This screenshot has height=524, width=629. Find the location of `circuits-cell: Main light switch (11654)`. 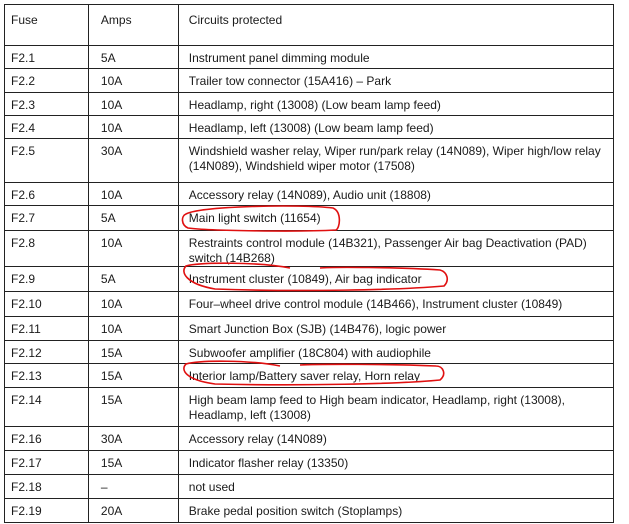

circuits-cell: Main light switch (11654) is located at coordinates (396, 218).